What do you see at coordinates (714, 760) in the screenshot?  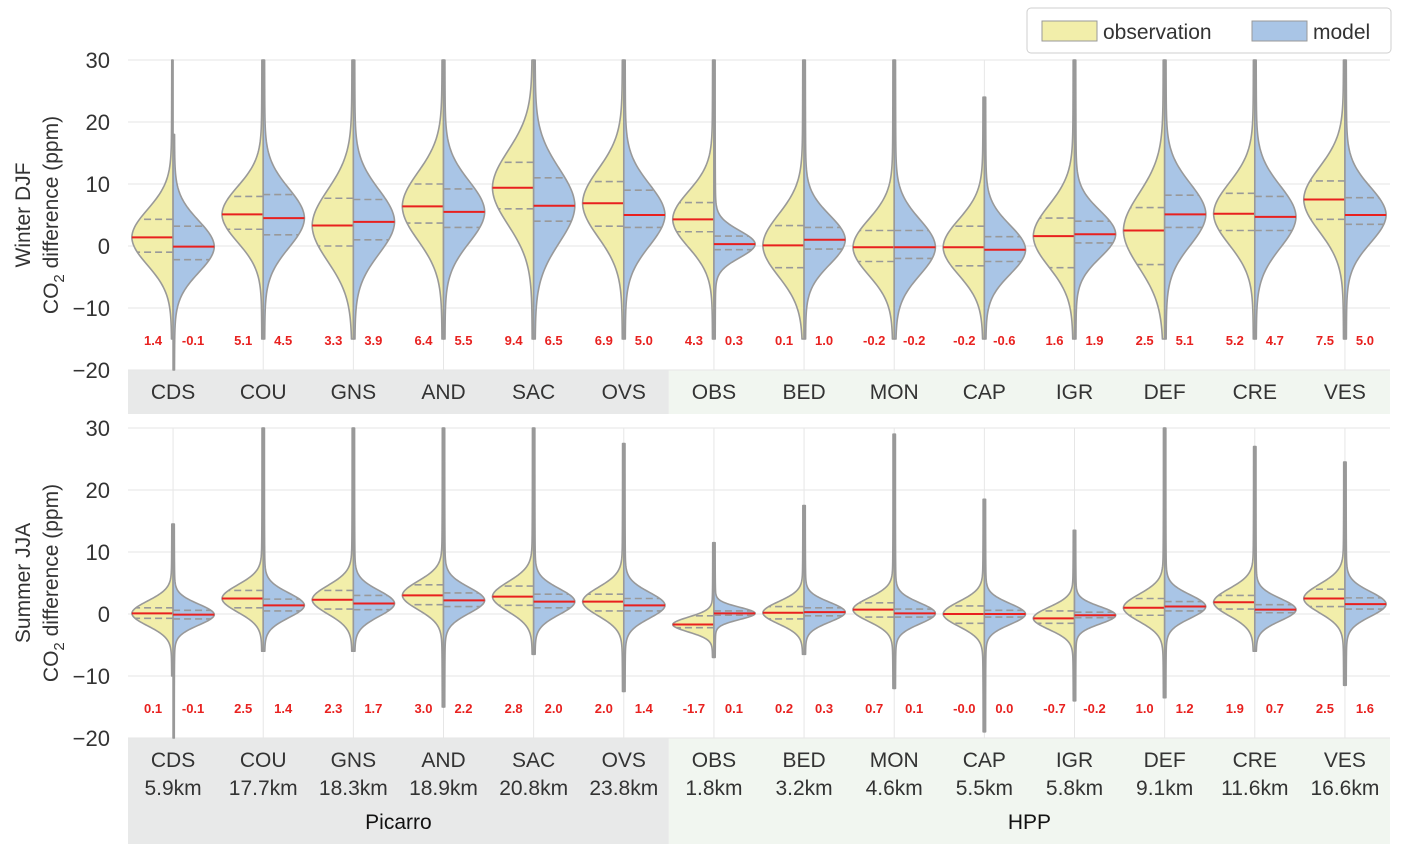 I see `summer-xtick-label: OBS` at bounding box center [714, 760].